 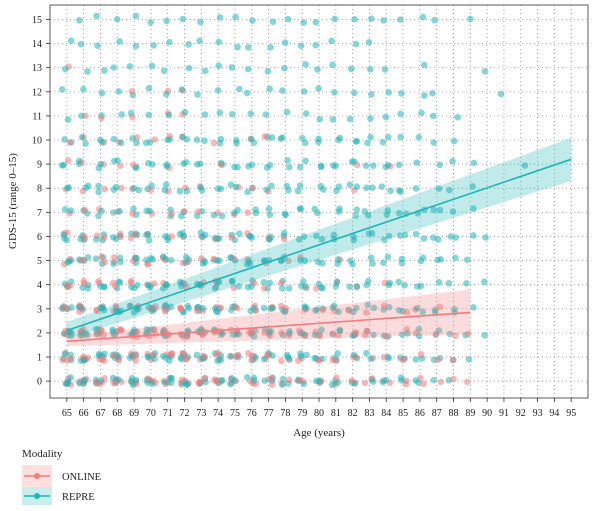 I want to click on legend-dot-online, so click(x=37, y=476).